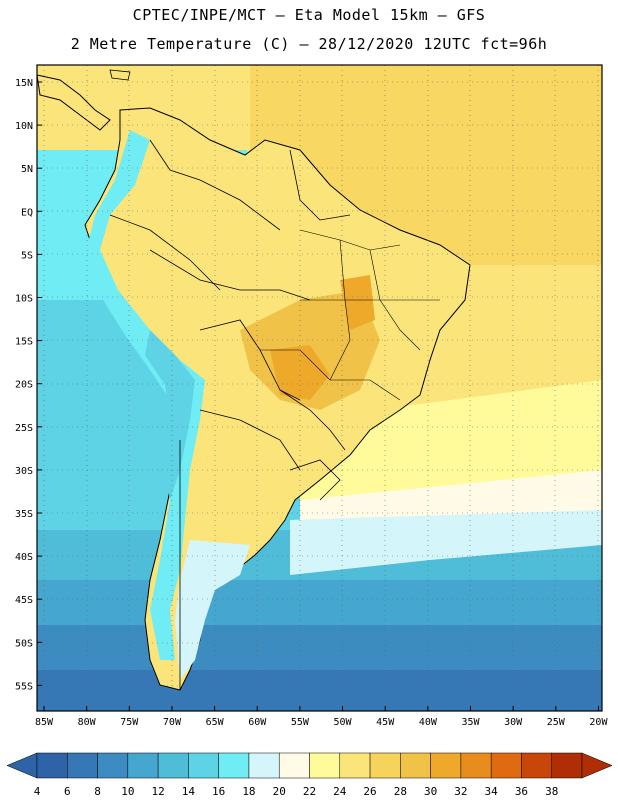  What do you see at coordinates (24, 126) in the screenshot?
I see `lat-label: 10N` at bounding box center [24, 126].